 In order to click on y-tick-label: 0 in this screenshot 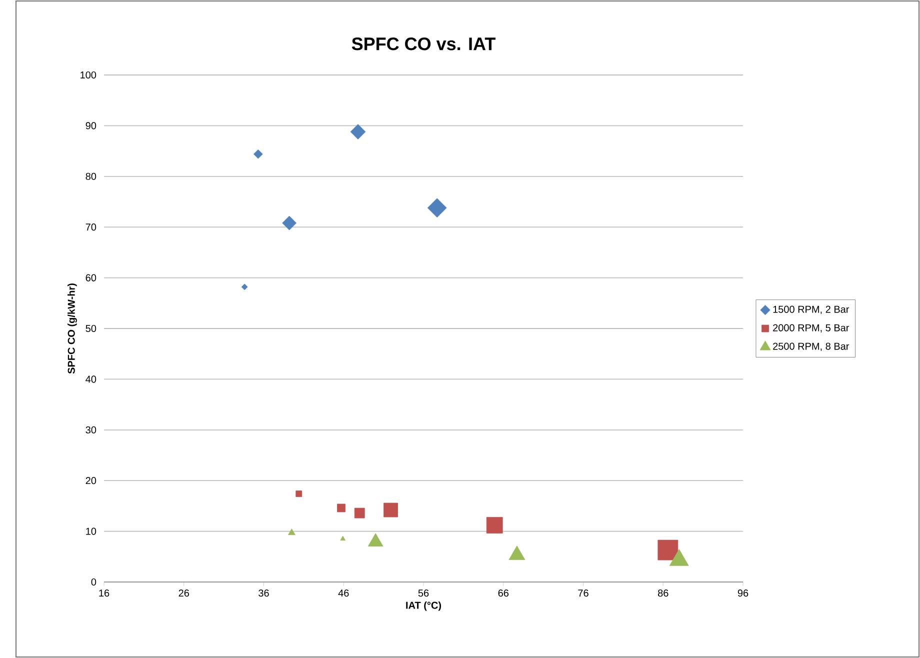, I will do `click(93, 582)`.